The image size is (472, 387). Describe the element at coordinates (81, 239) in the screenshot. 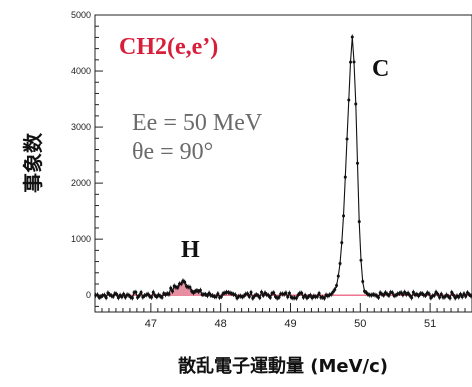

I see `y-tick-label: 1000` at that location.